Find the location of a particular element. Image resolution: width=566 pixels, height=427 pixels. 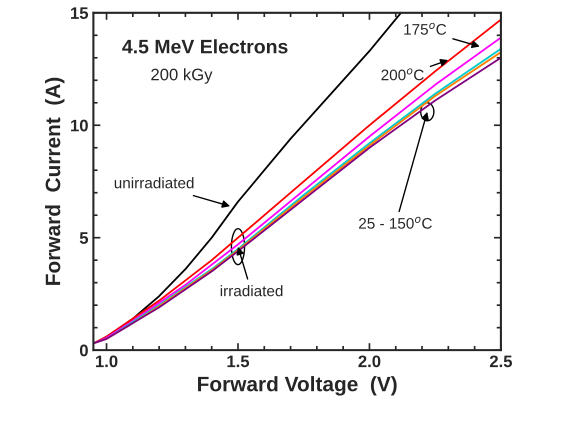

x-tick-label: 1.0 is located at coordinates (107, 361).